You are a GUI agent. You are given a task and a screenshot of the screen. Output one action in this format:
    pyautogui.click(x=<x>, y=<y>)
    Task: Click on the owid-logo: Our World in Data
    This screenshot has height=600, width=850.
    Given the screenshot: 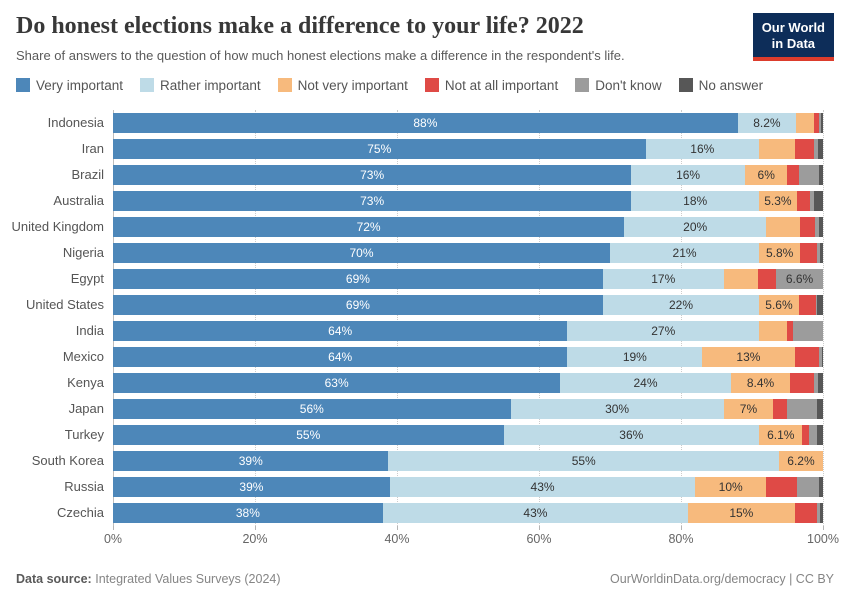 What is the action you would take?
    pyautogui.click(x=793, y=37)
    